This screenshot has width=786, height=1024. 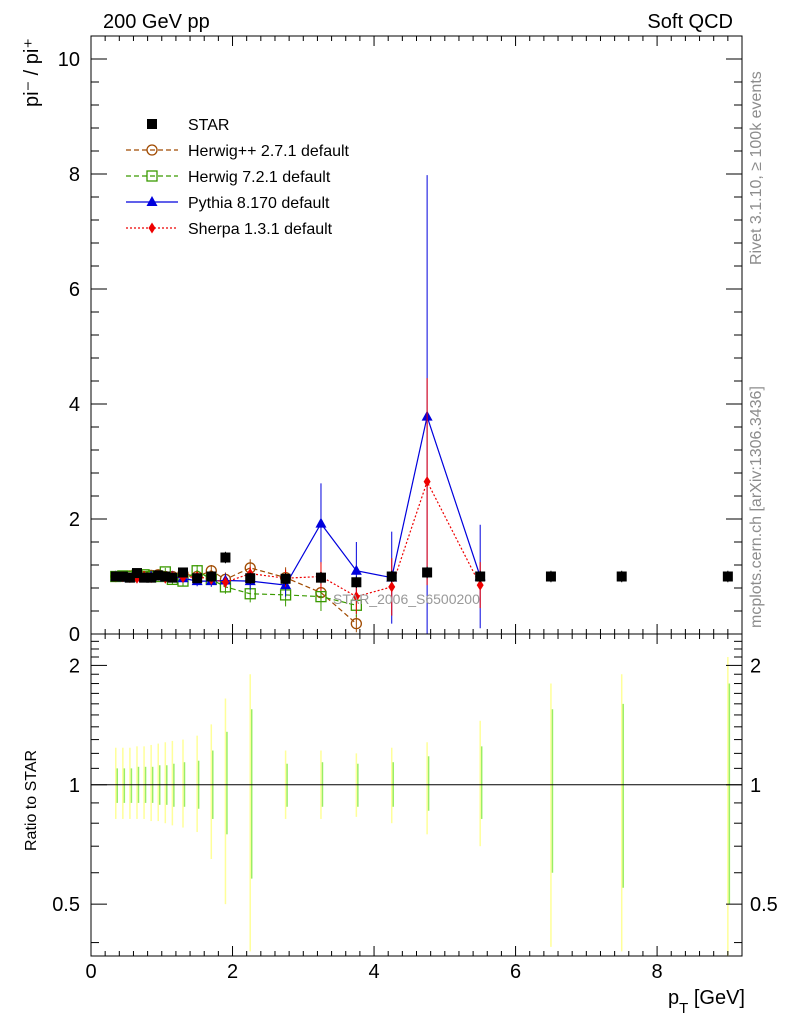 What do you see at coordinates (90, 972) in the screenshot?
I see `x-tick-label: 0` at bounding box center [90, 972].